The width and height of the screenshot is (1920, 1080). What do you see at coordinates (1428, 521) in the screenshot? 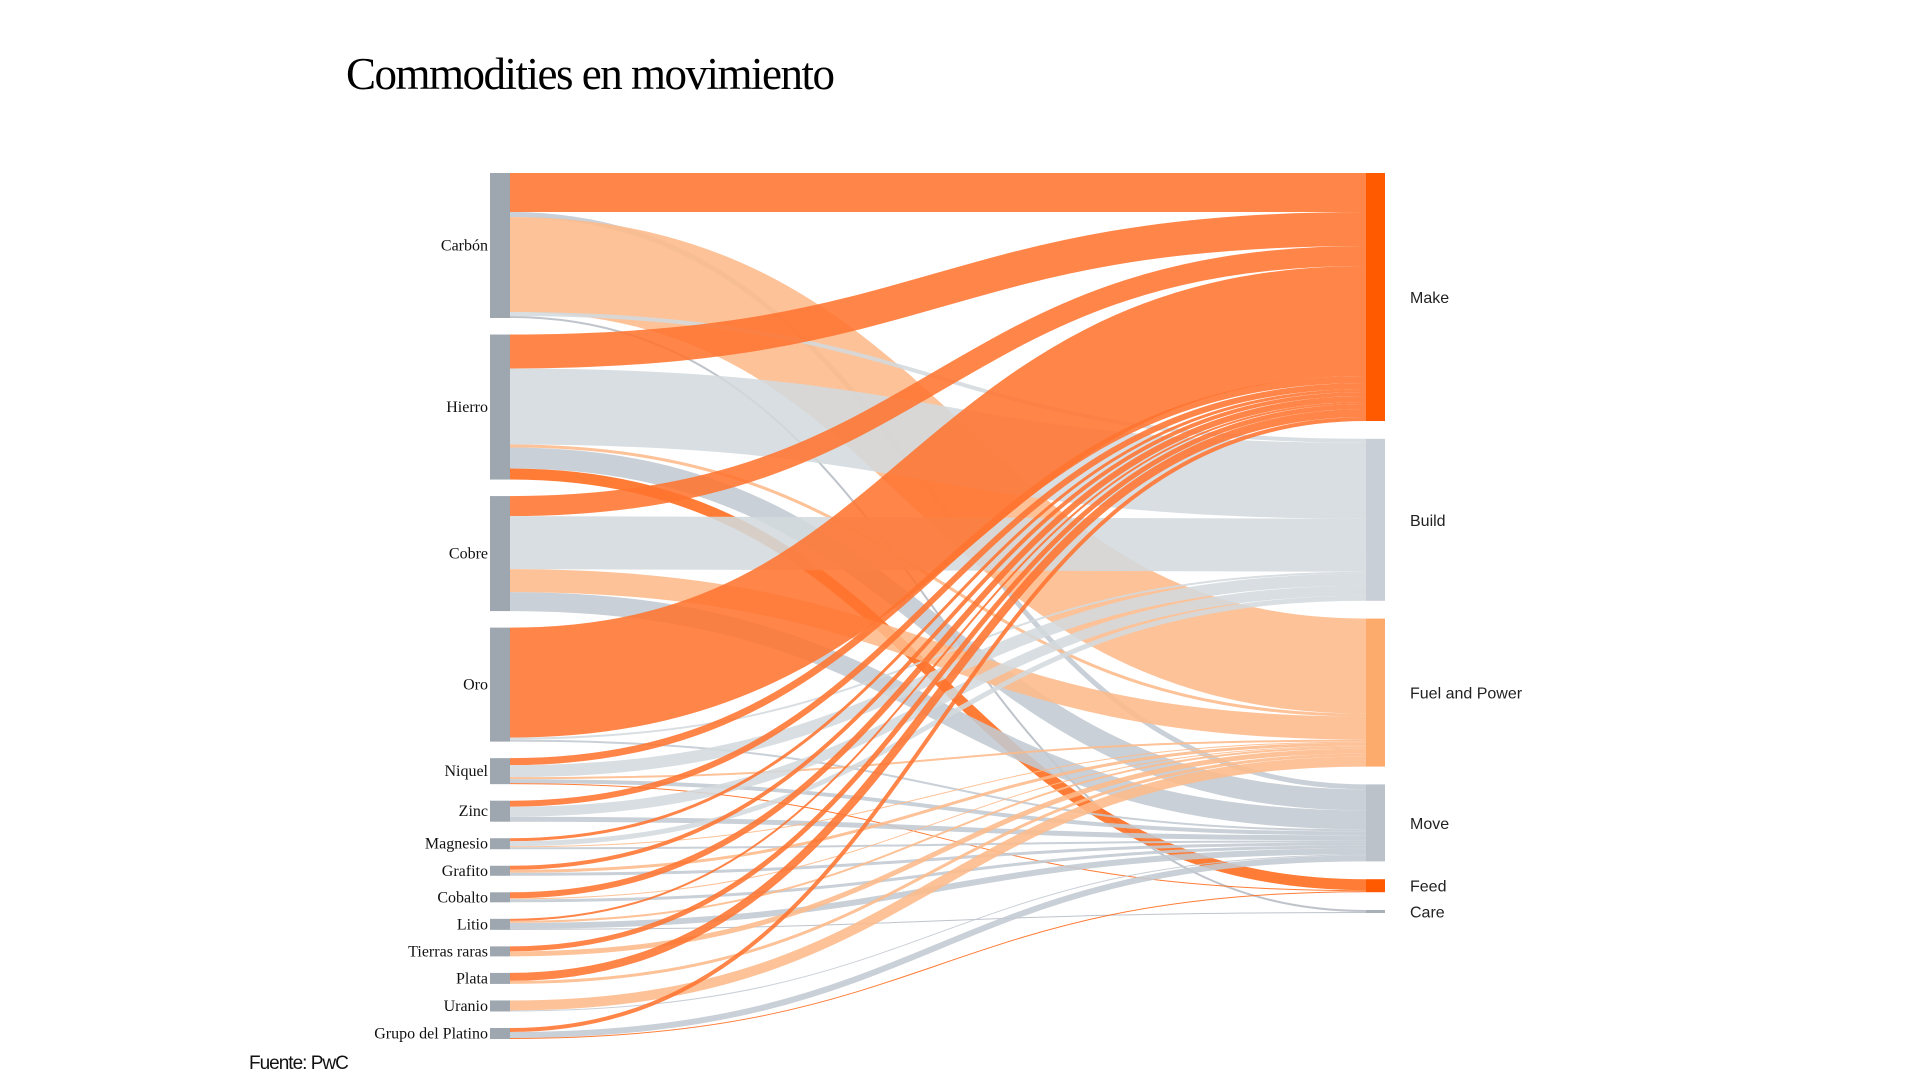
I see `label-build: Build` at bounding box center [1428, 521].